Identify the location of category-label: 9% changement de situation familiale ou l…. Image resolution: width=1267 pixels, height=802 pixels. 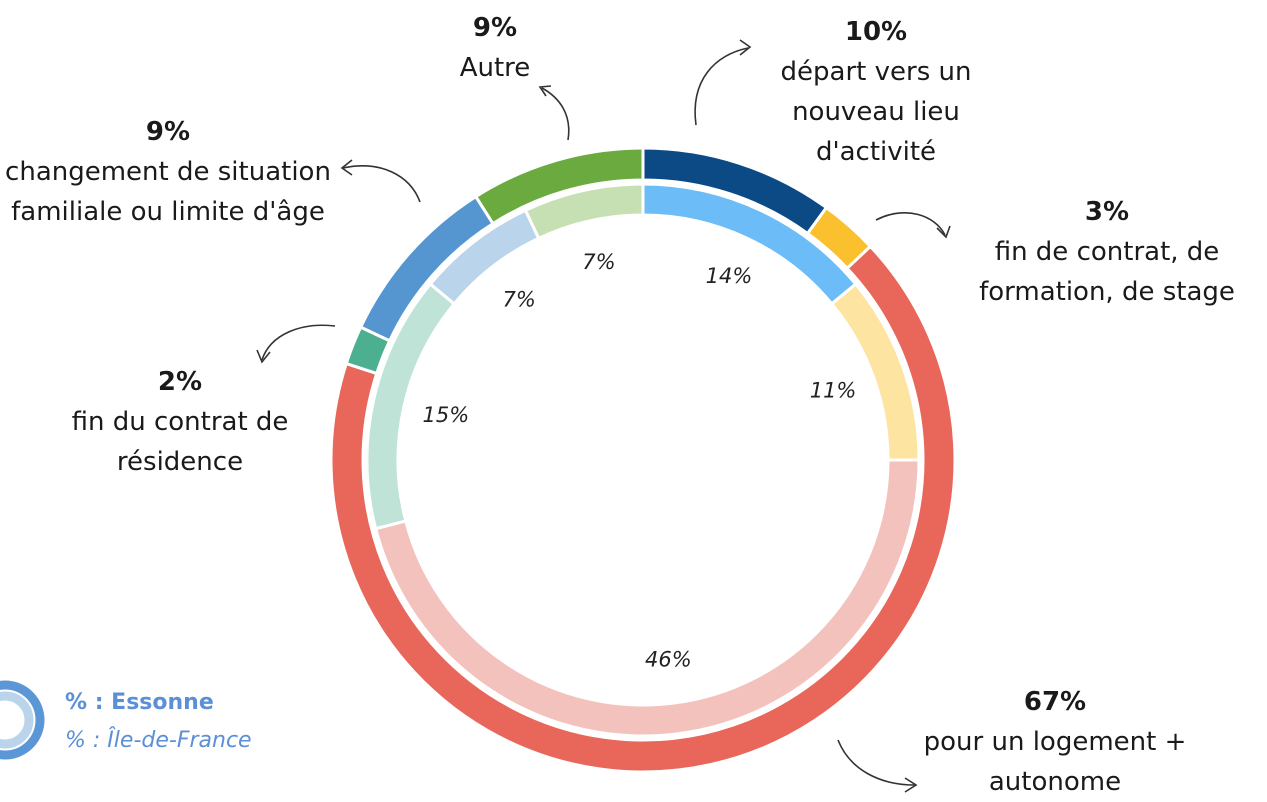
(168, 172).